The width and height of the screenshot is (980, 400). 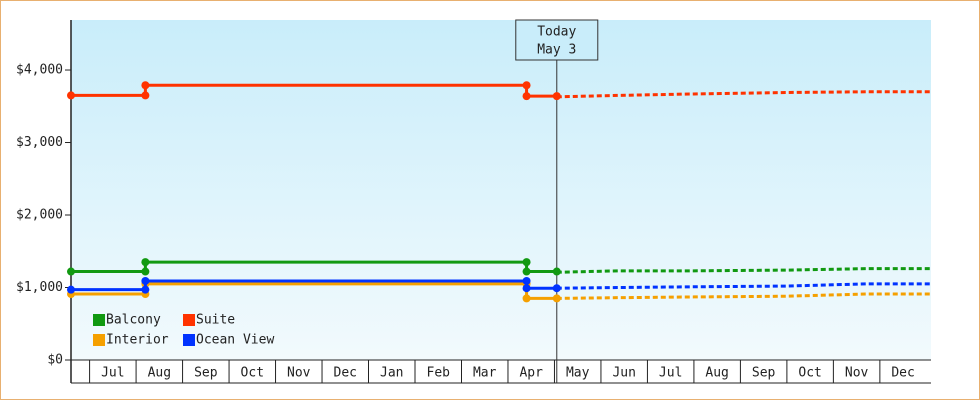 What do you see at coordinates (531, 373) in the screenshot?
I see `x-tick-label: Apr` at bounding box center [531, 373].